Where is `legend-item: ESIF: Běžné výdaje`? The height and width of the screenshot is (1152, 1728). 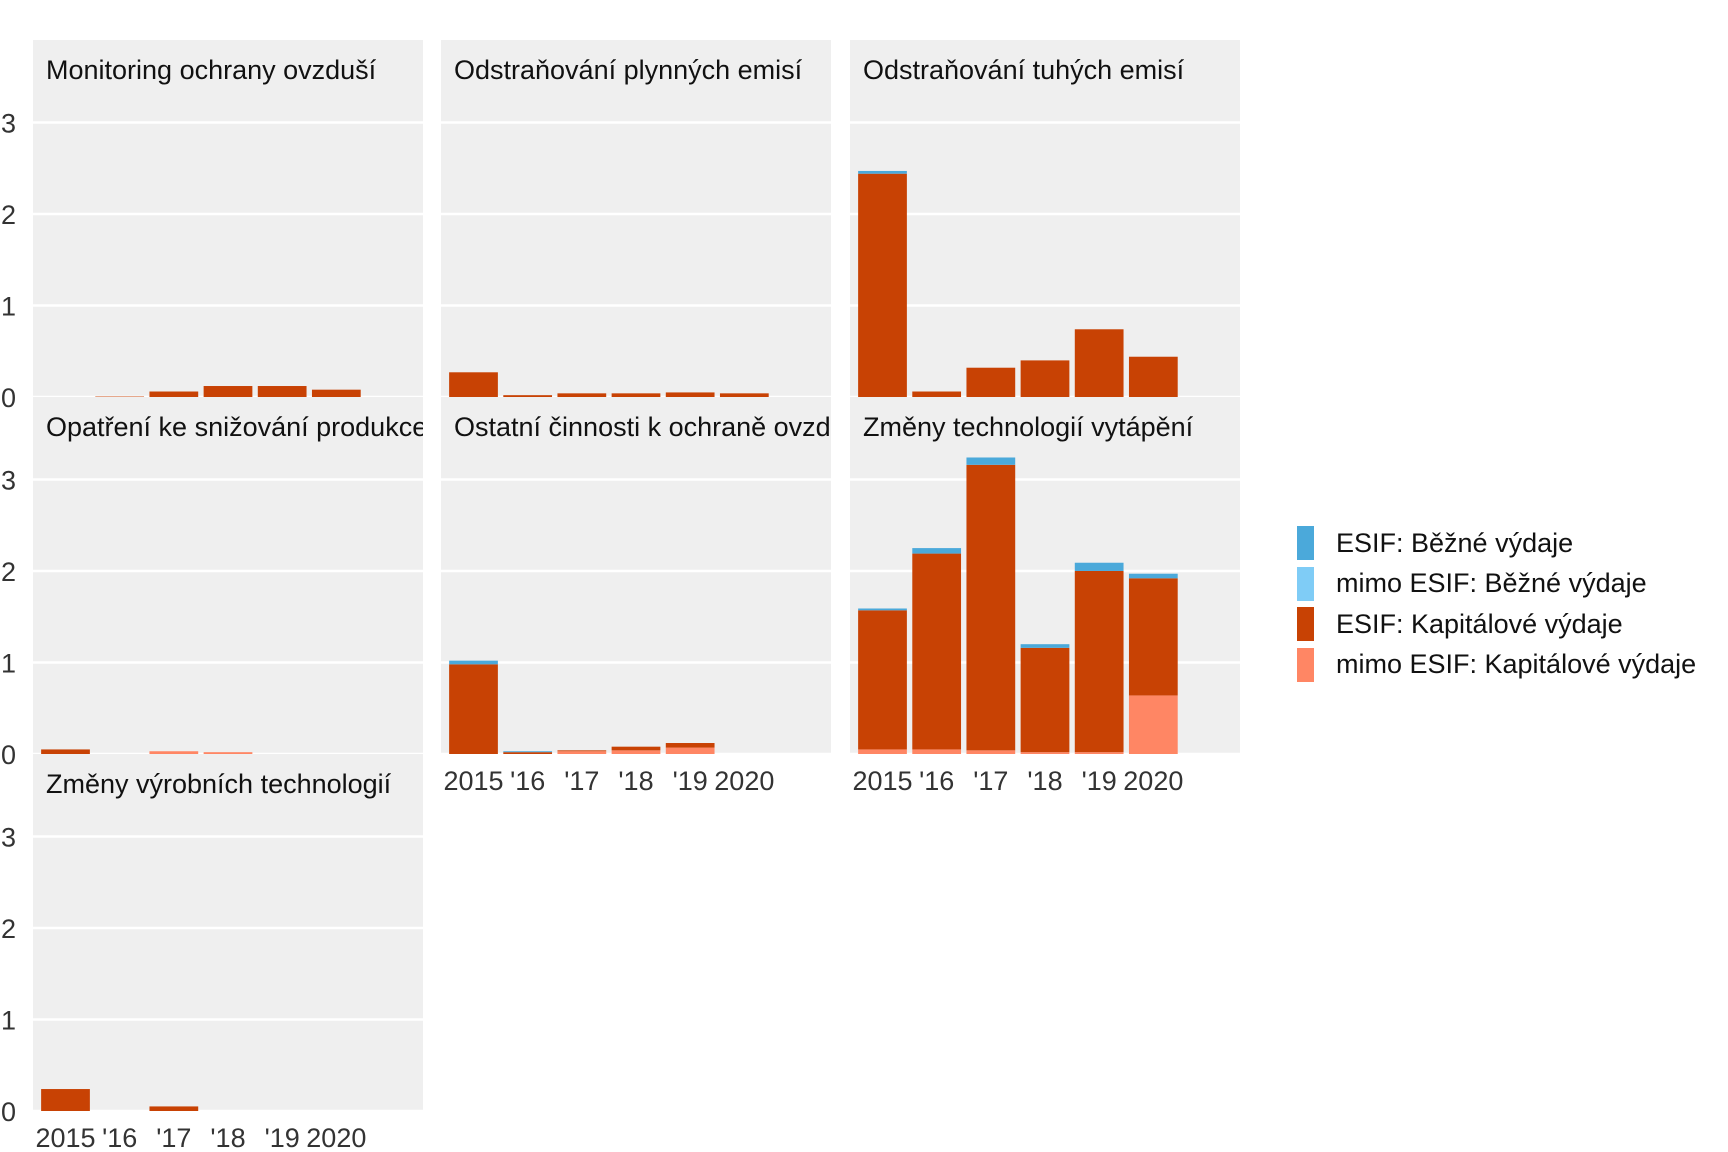 legend-item: ESIF: Běžné výdaje is located at coordinates (1496, 543).